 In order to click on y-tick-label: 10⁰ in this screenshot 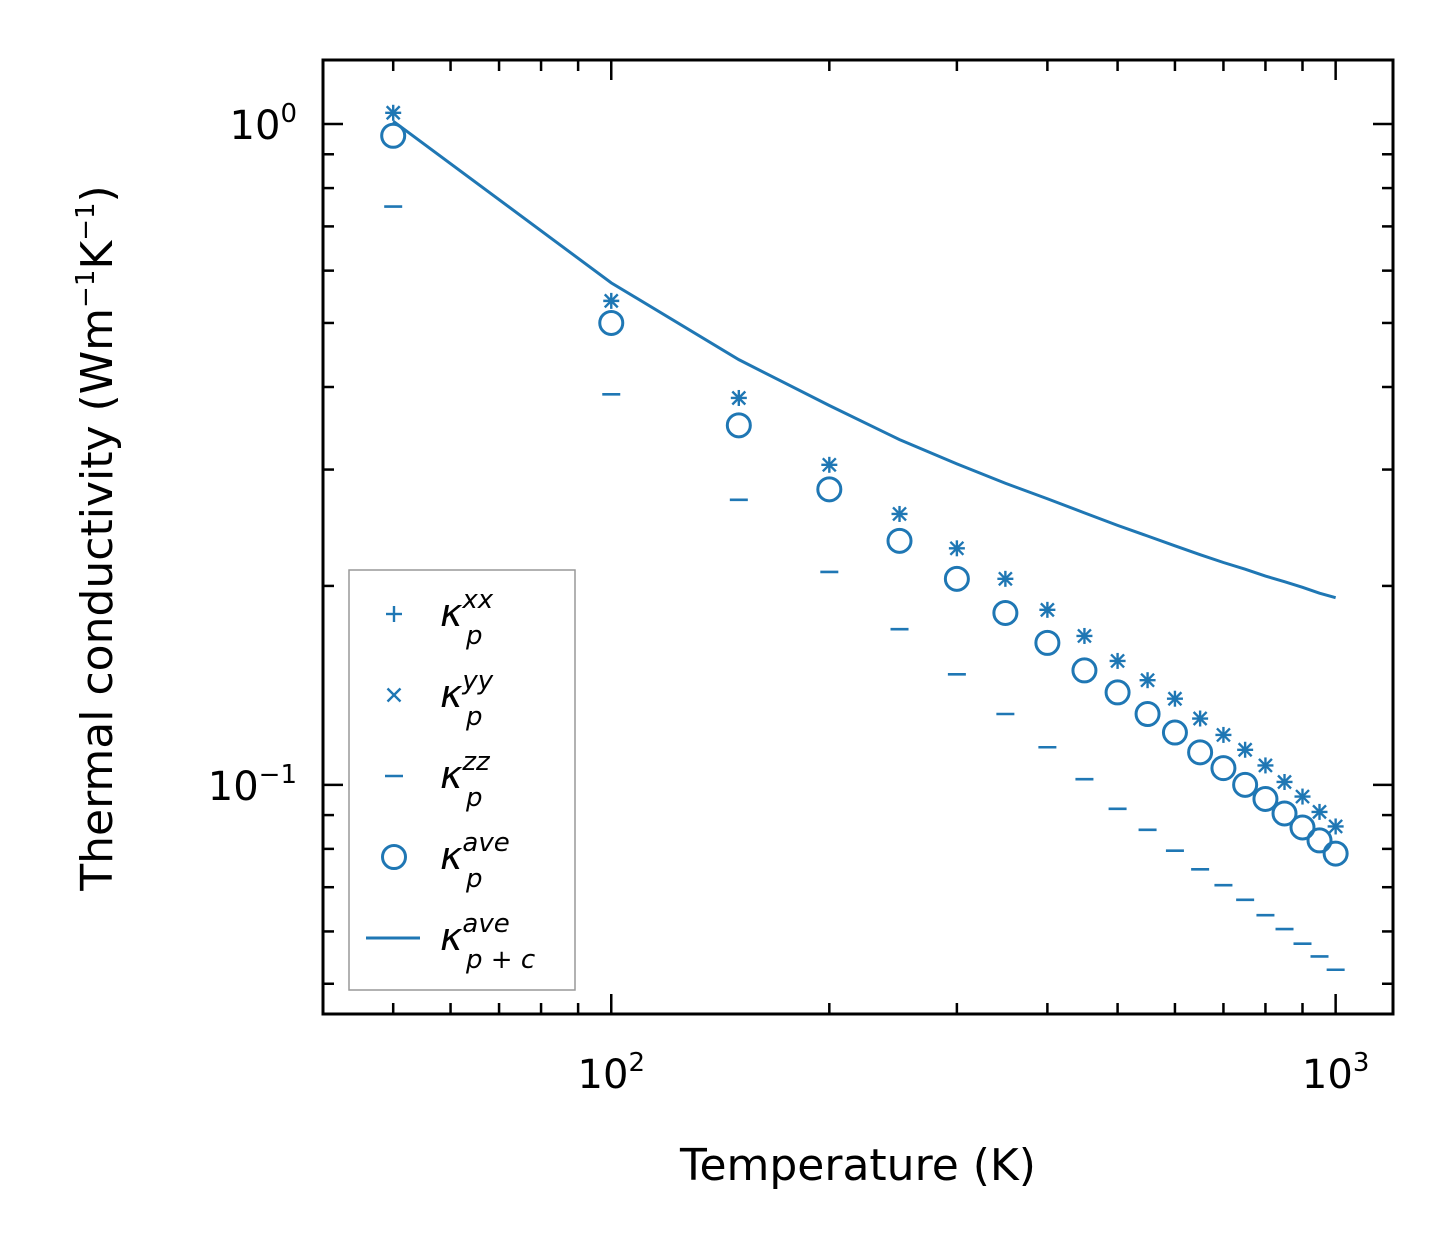, I will do `click(263, 124)`.